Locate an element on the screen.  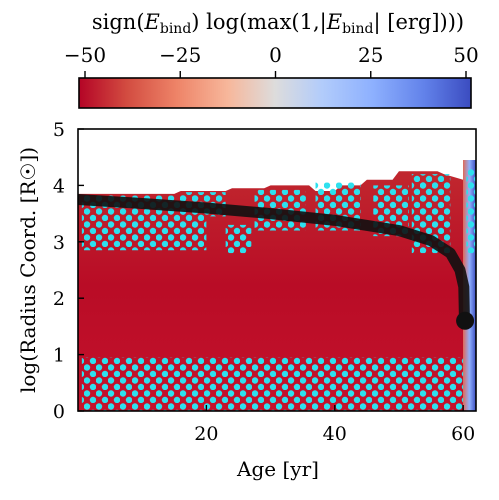
x-axis-ticks: 20 40 60 is located at coordinates (334, 425).